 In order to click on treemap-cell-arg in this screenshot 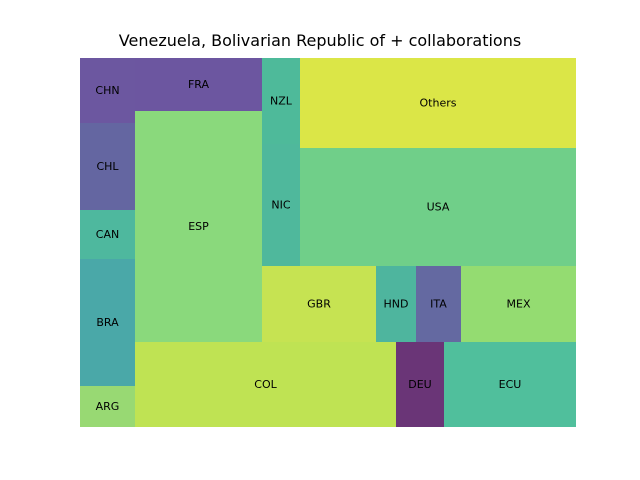, I will do `click(107, 406)`.